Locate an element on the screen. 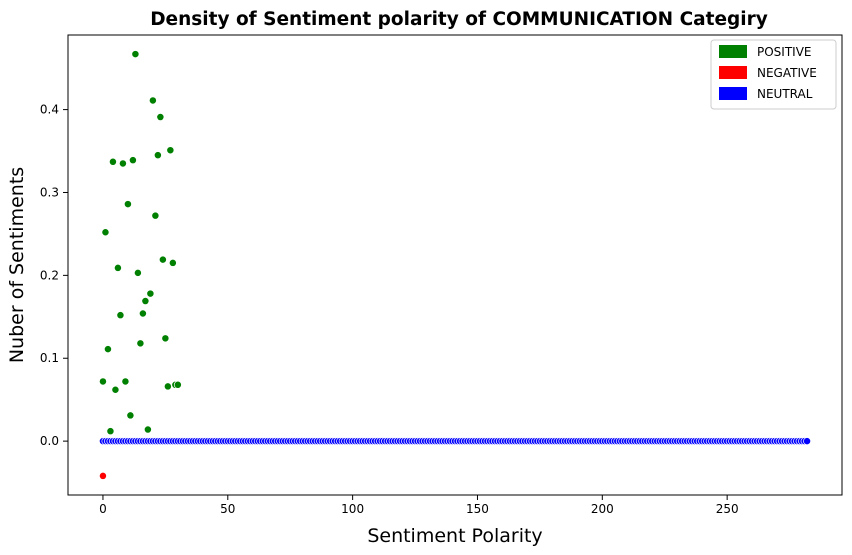 The width and height of the screenshot is (852, 555). y-tick-label: 0.4 is located at coordinates (49, 110).